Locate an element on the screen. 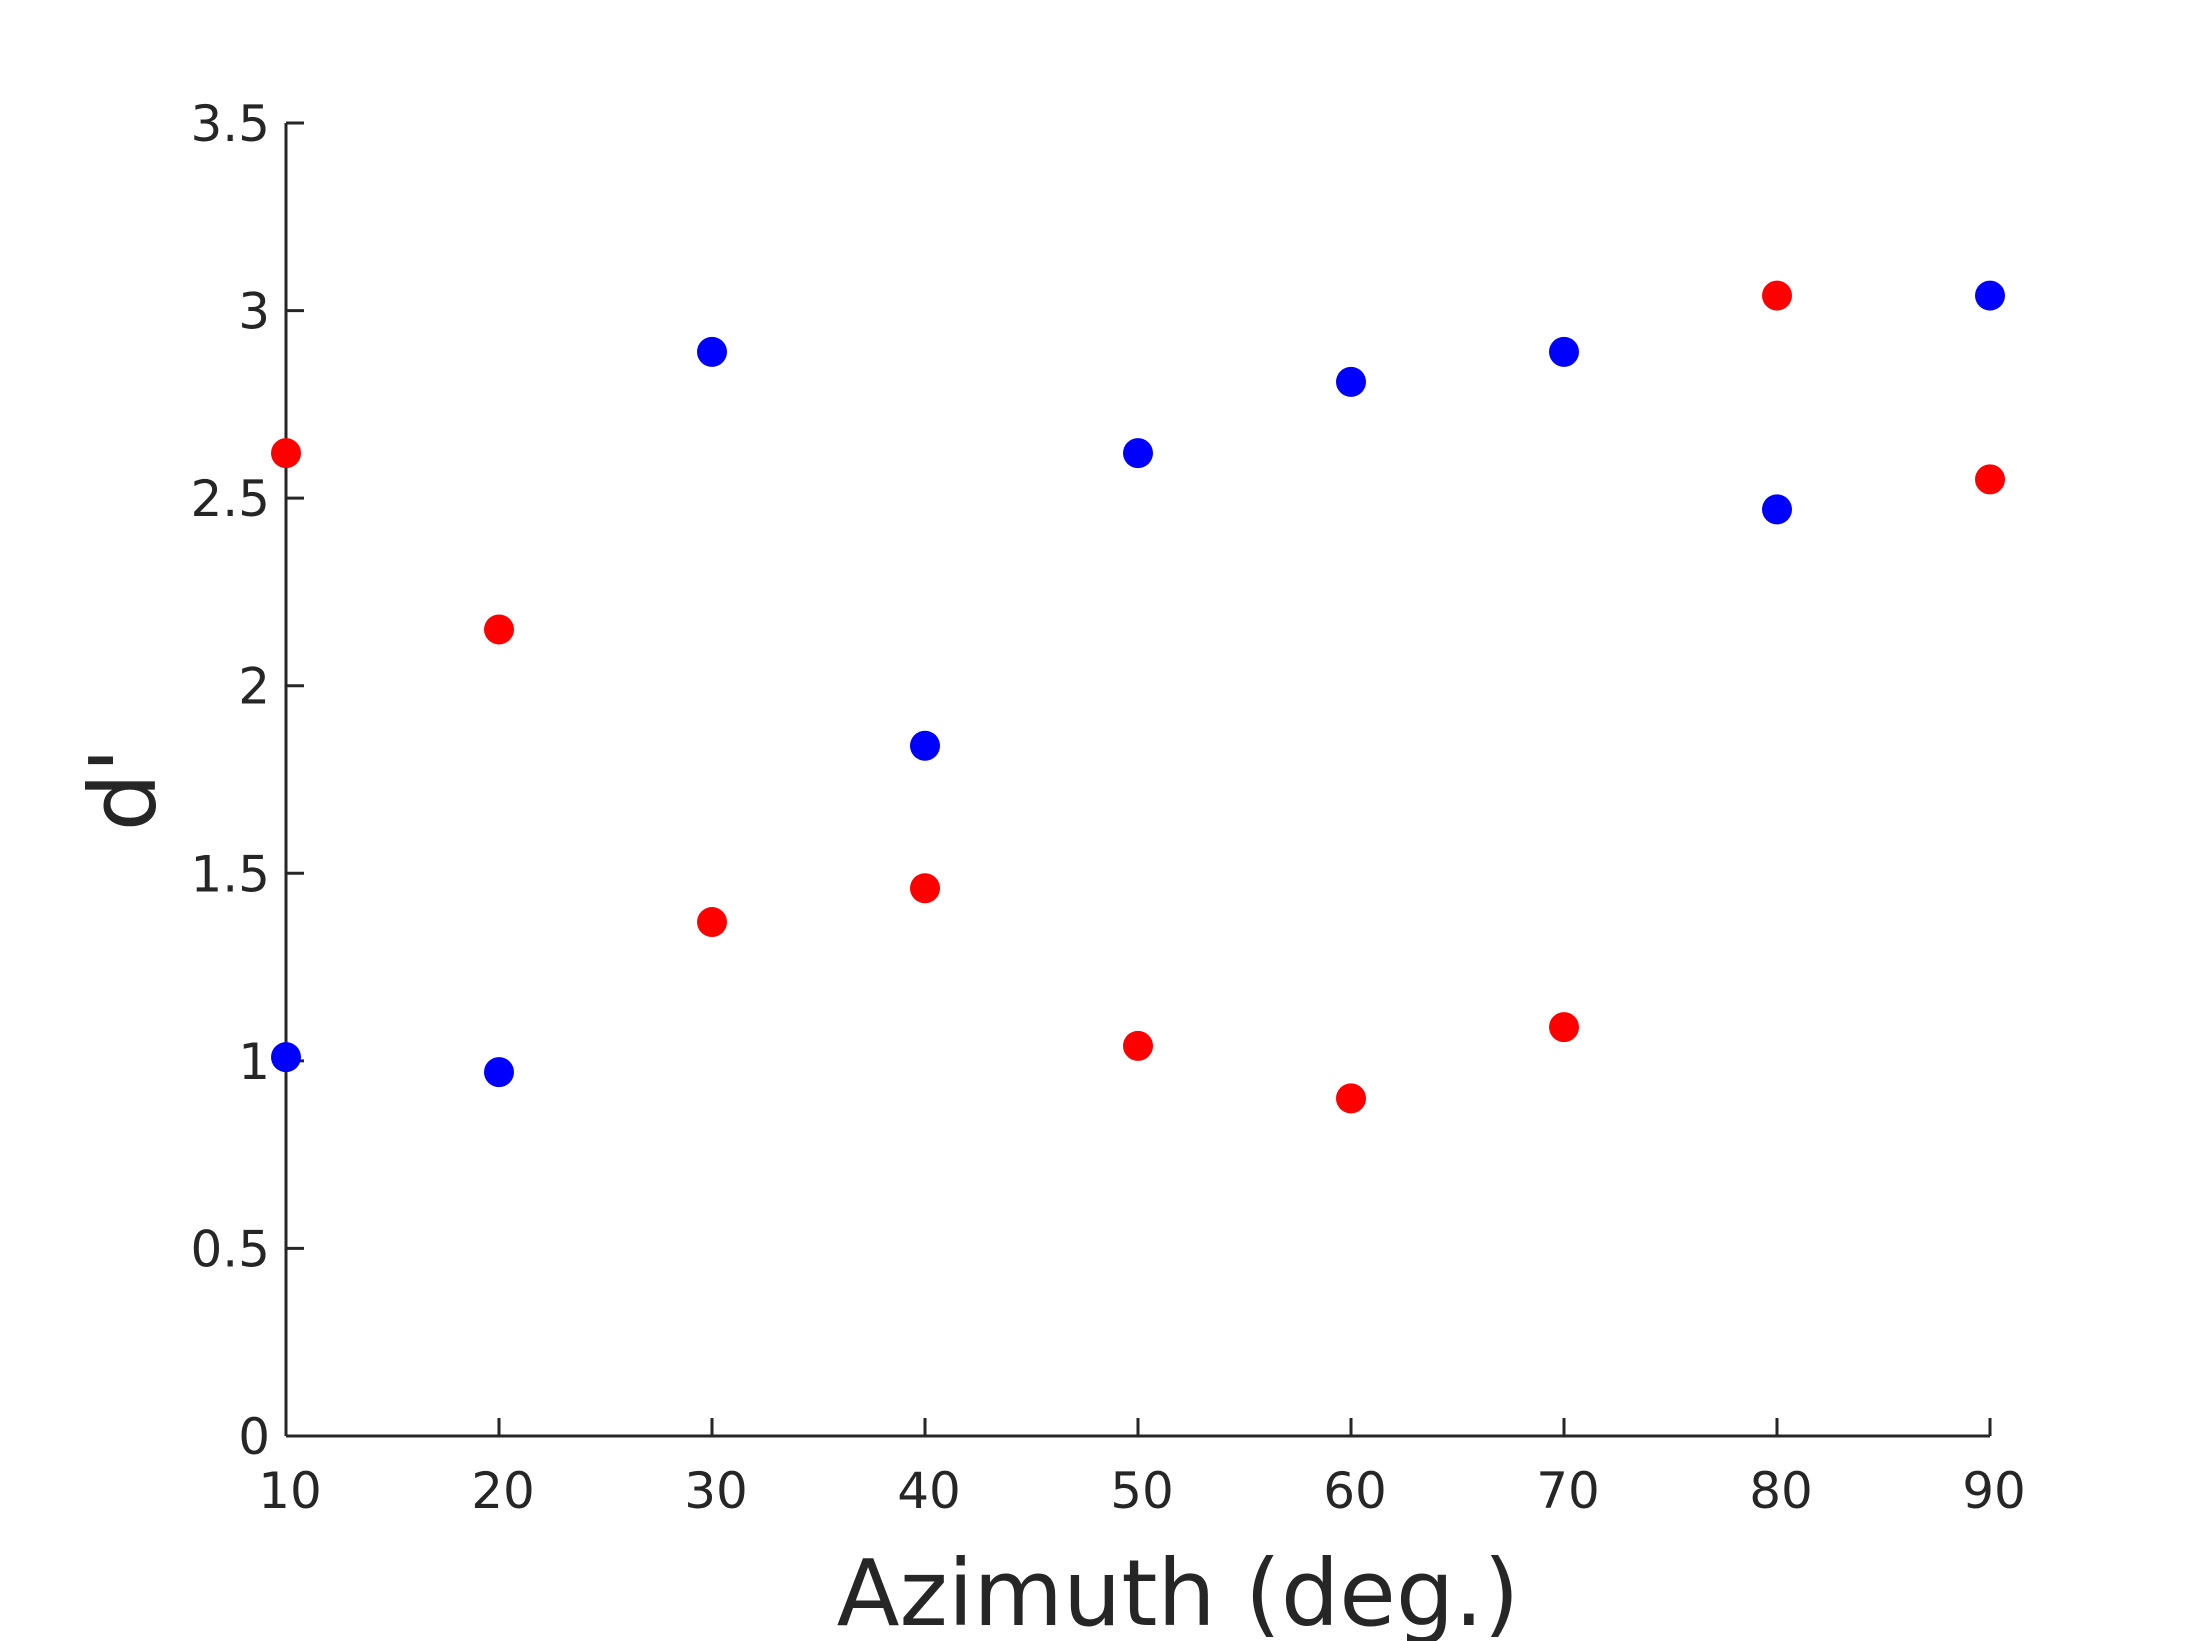 This screenshot has width=2188, height=1641. y-tick-label: 3 is located at coordinates (254, 312).